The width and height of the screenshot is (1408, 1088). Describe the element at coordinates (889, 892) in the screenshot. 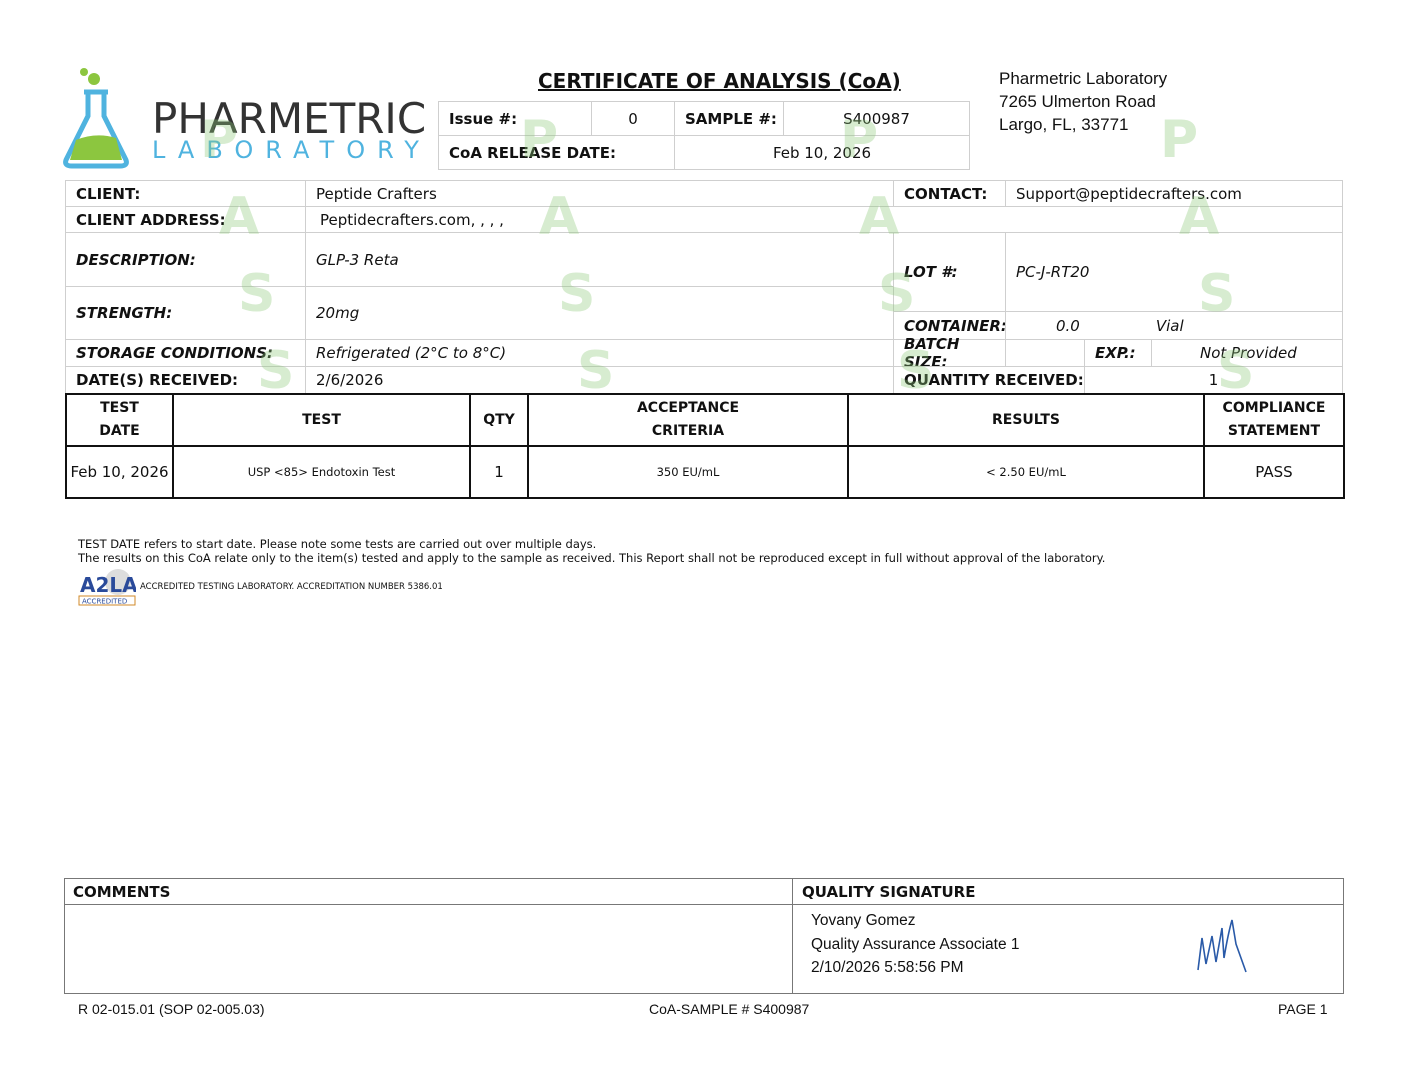

I see `signature-label: QUALITY SIGNATURE` at that location.